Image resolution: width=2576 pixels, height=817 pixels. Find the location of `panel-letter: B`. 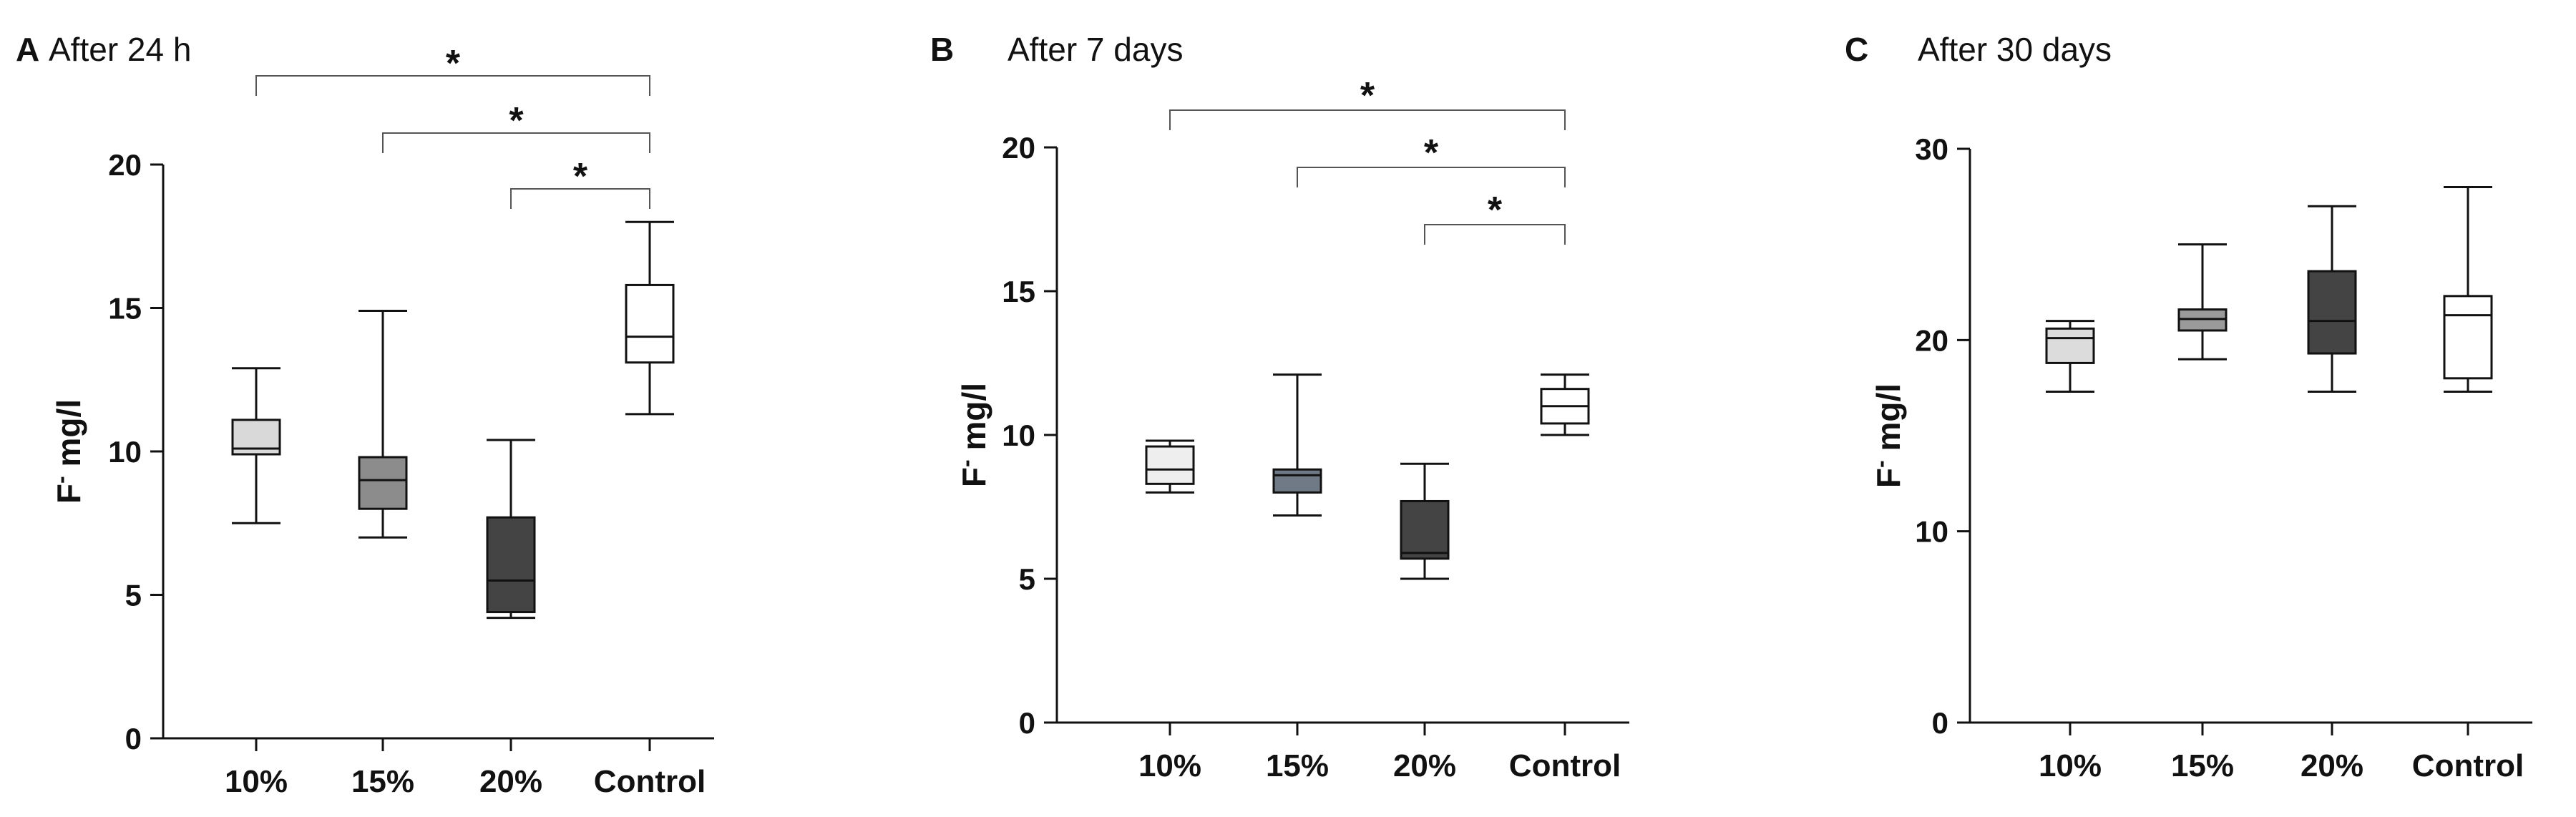

panel-letter: B is located at coordinates (942, 49).